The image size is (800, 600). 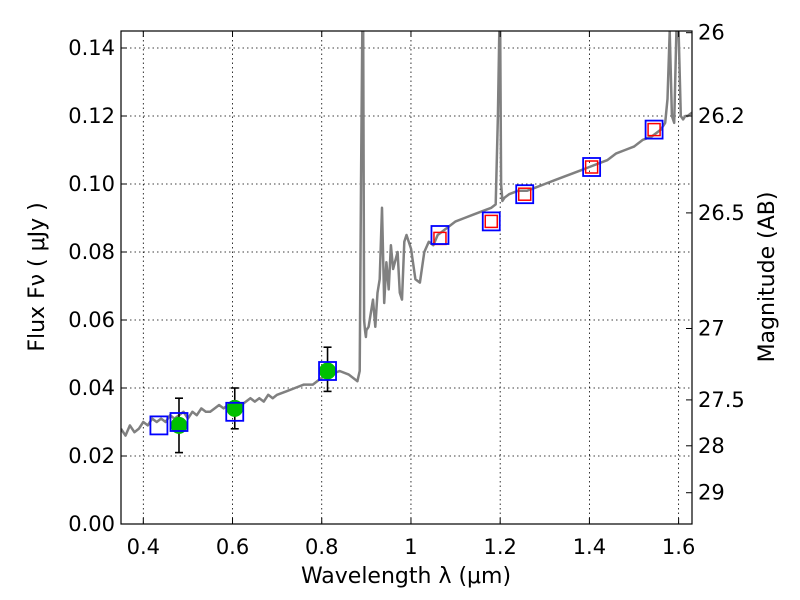 What do you see at coordinates (711, 446) in the screenshot?
I see `right-tick-label: 28` at bounding box center [711, 446].